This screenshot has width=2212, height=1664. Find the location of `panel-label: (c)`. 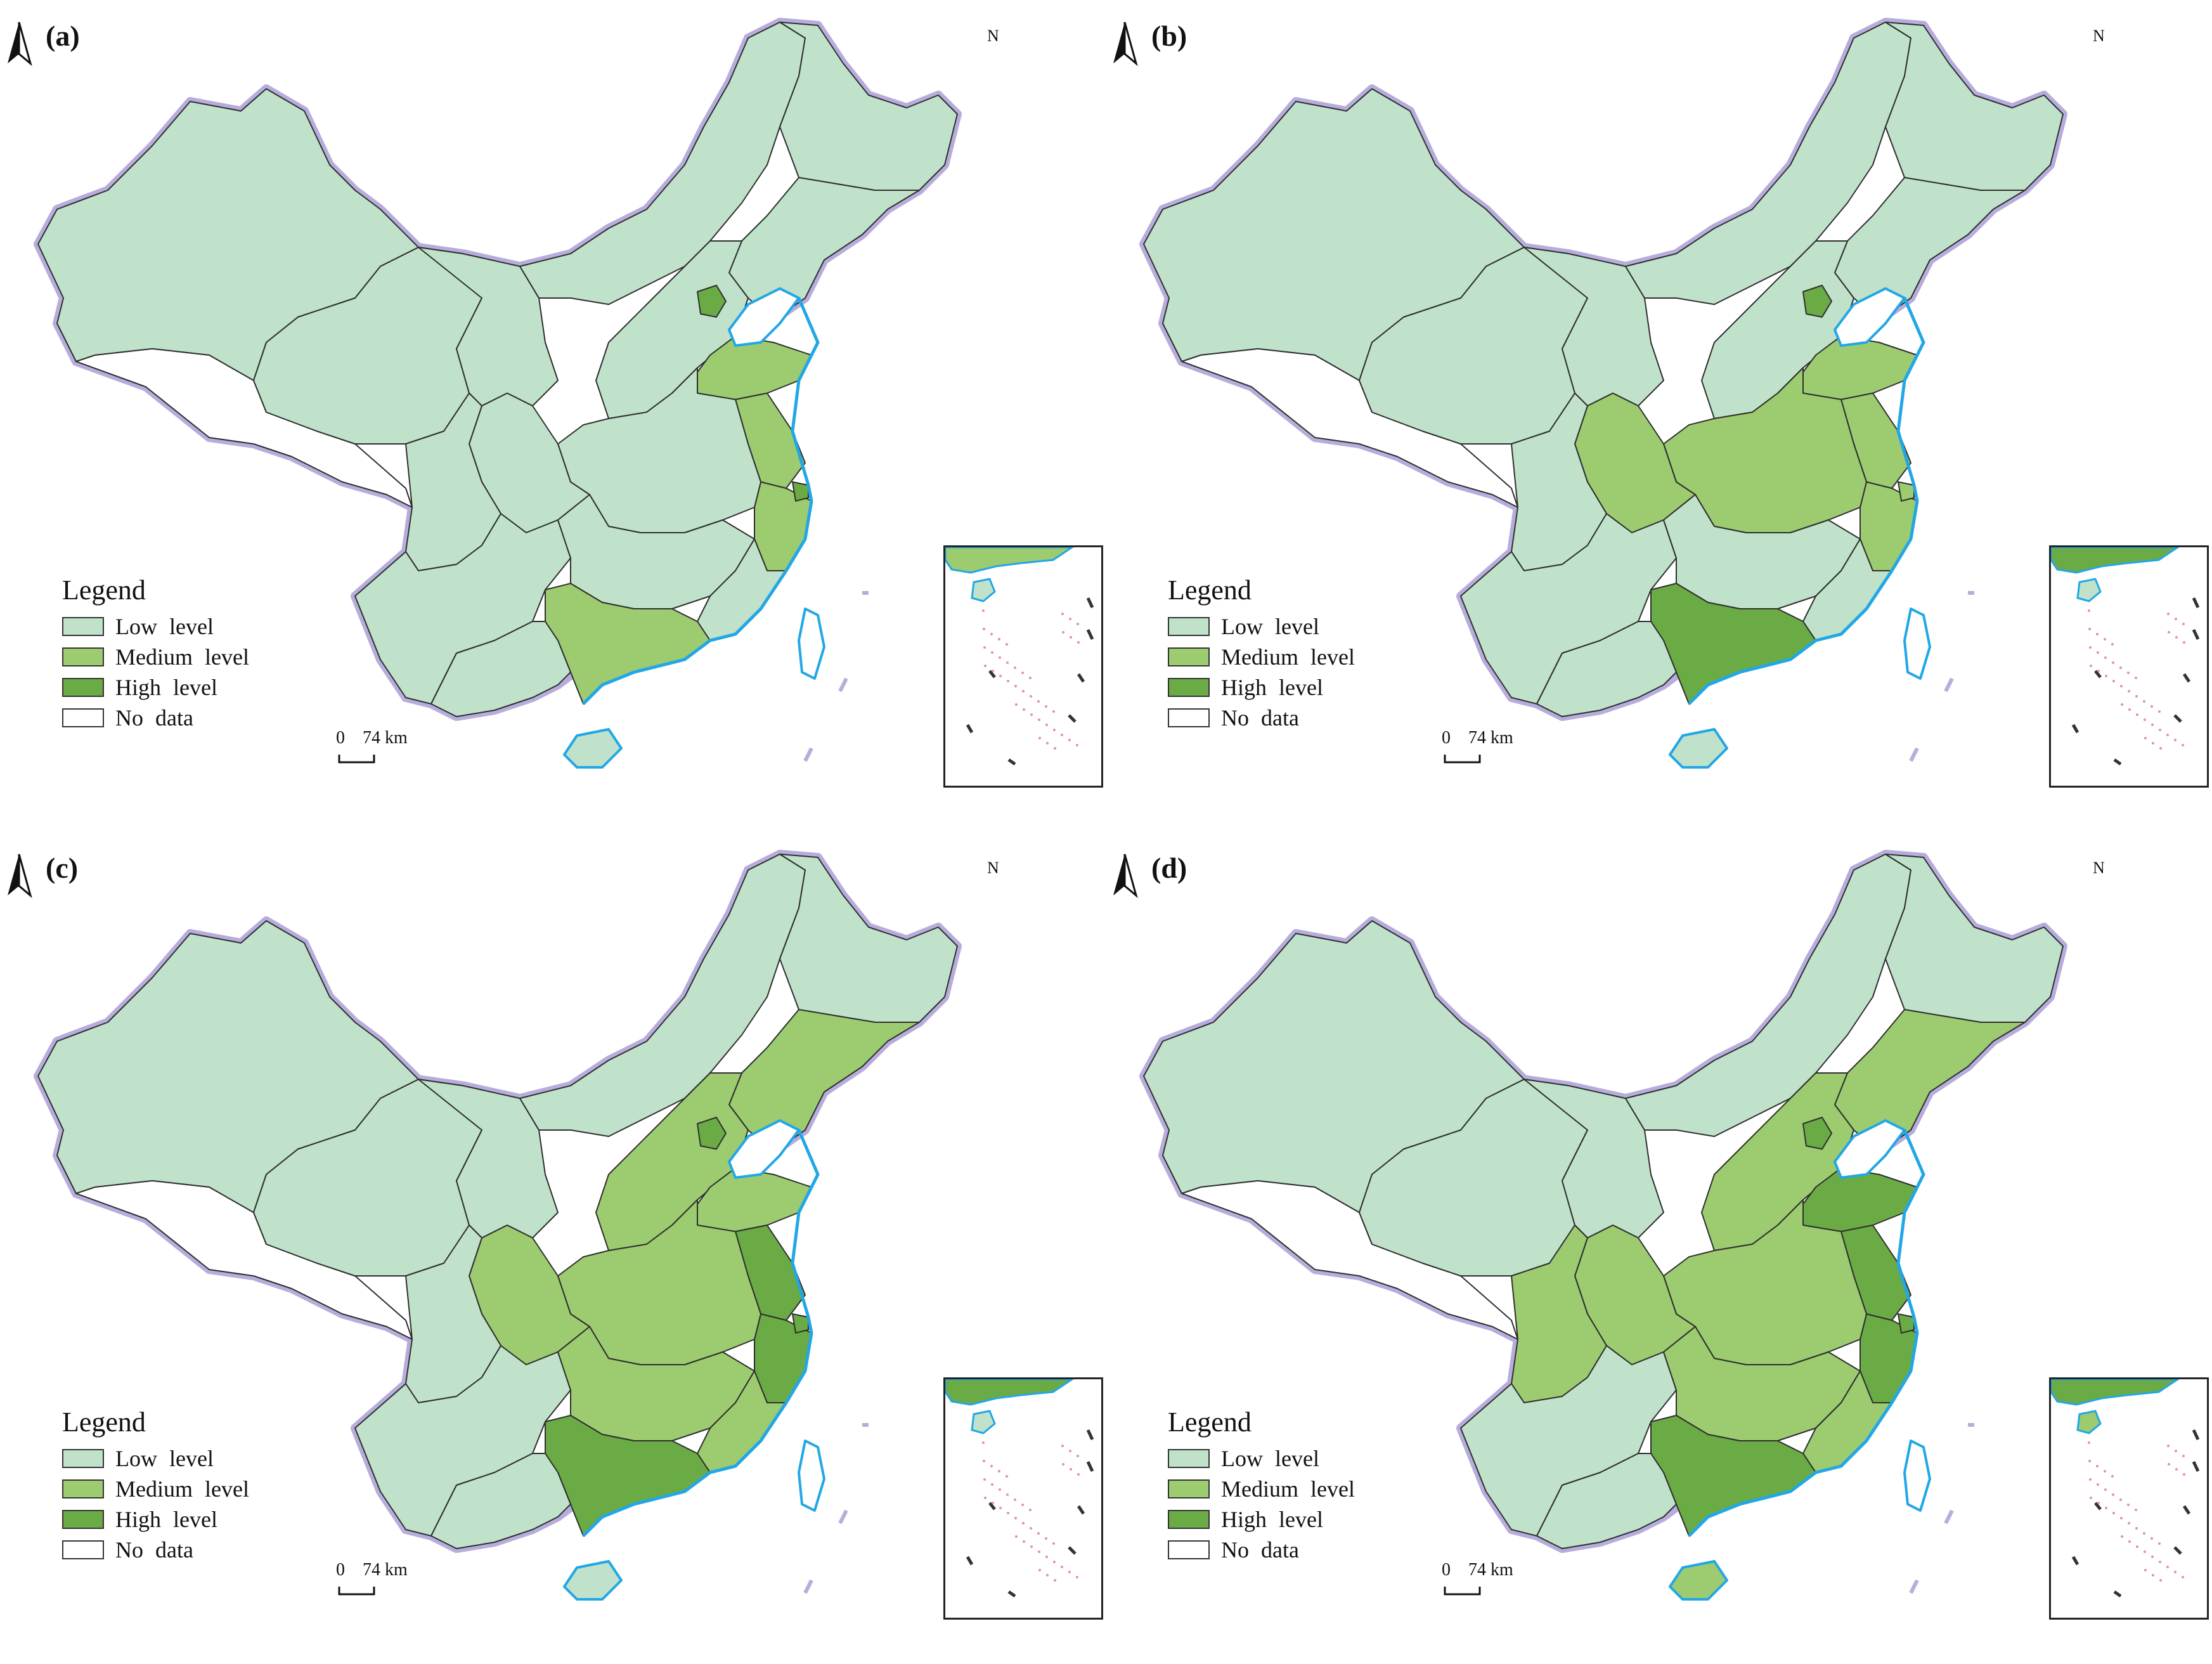

panel-label: (c) is located at coordinates (62, 868).